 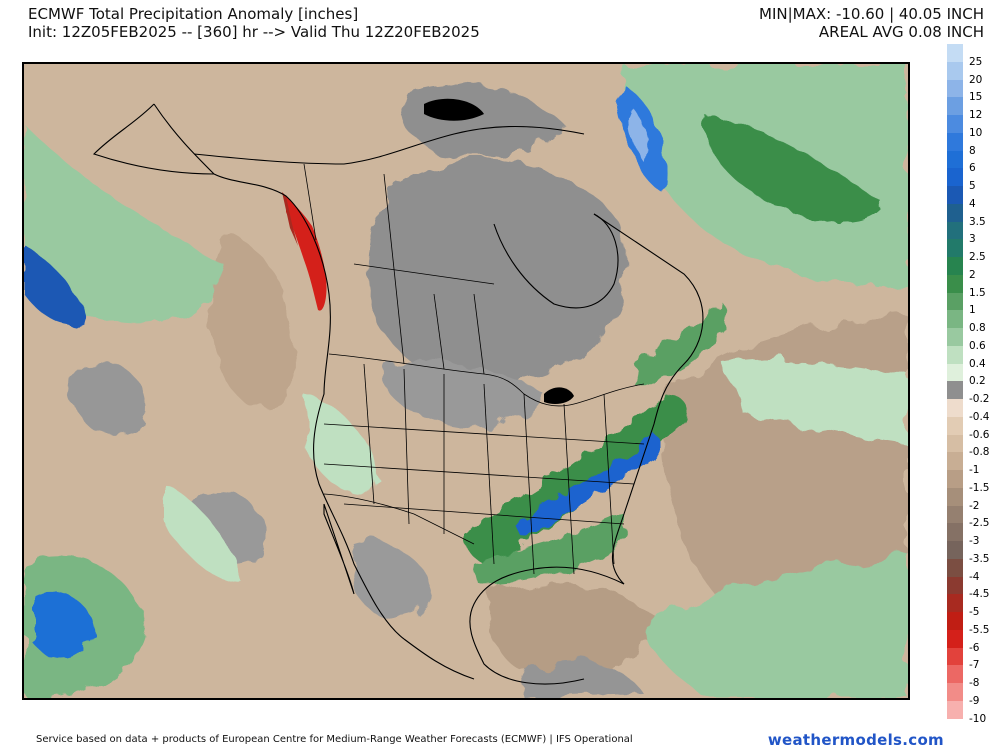 I want to click on legend-label: -8, so click(x=974, y=683).